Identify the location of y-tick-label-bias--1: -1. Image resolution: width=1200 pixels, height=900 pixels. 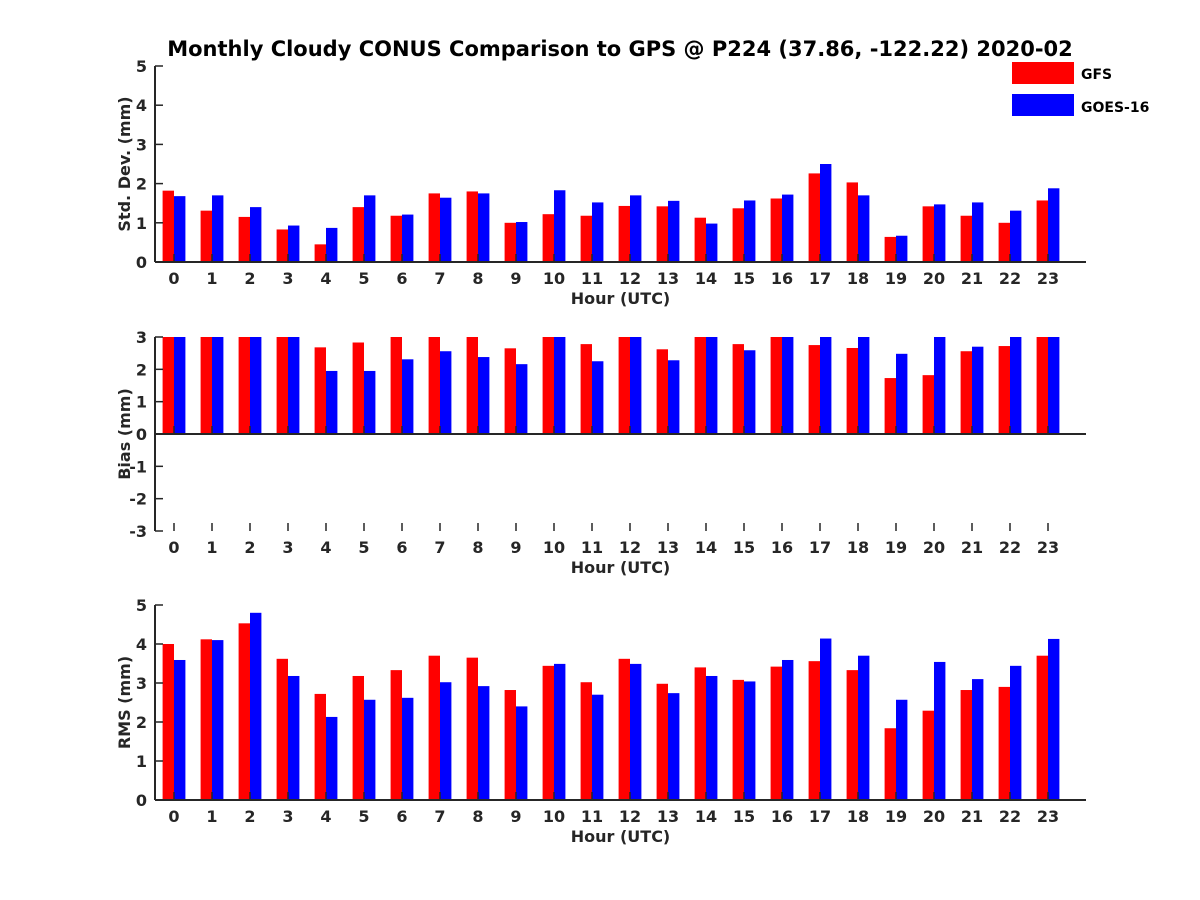
(138, 466).